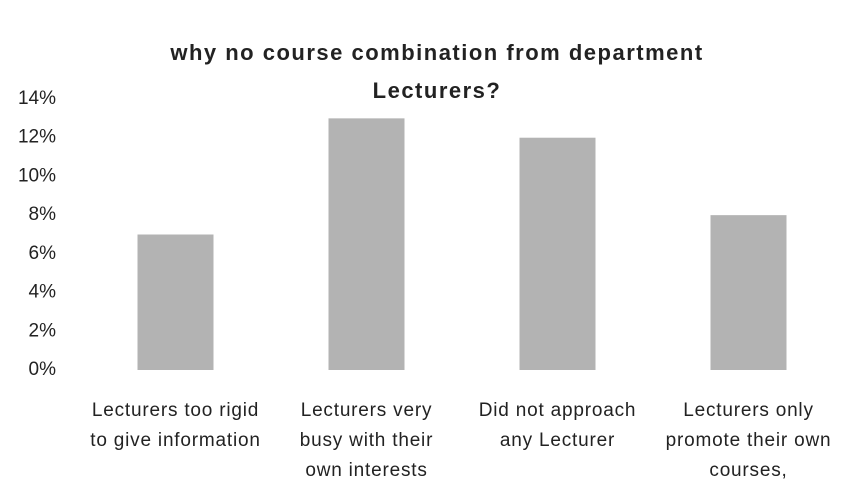 The height and width of the screenshot is (488, 851). I want to click on y-tick-label: 2%, so click(43, 330).